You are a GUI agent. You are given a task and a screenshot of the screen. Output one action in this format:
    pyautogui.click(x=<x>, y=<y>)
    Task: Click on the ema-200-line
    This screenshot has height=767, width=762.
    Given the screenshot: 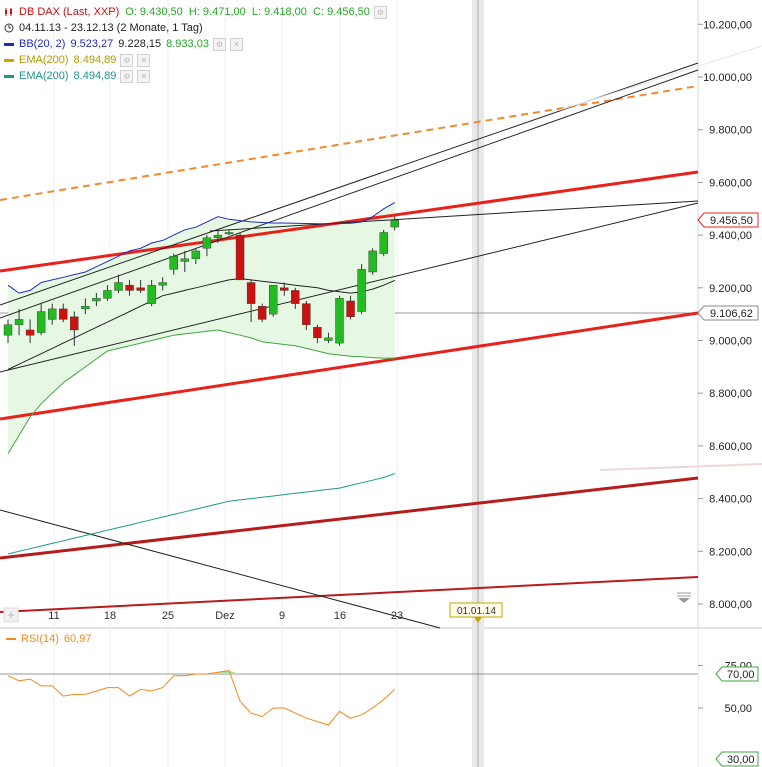 What is the action you would take?
    pyautogui.click(x=201, y=514)
    